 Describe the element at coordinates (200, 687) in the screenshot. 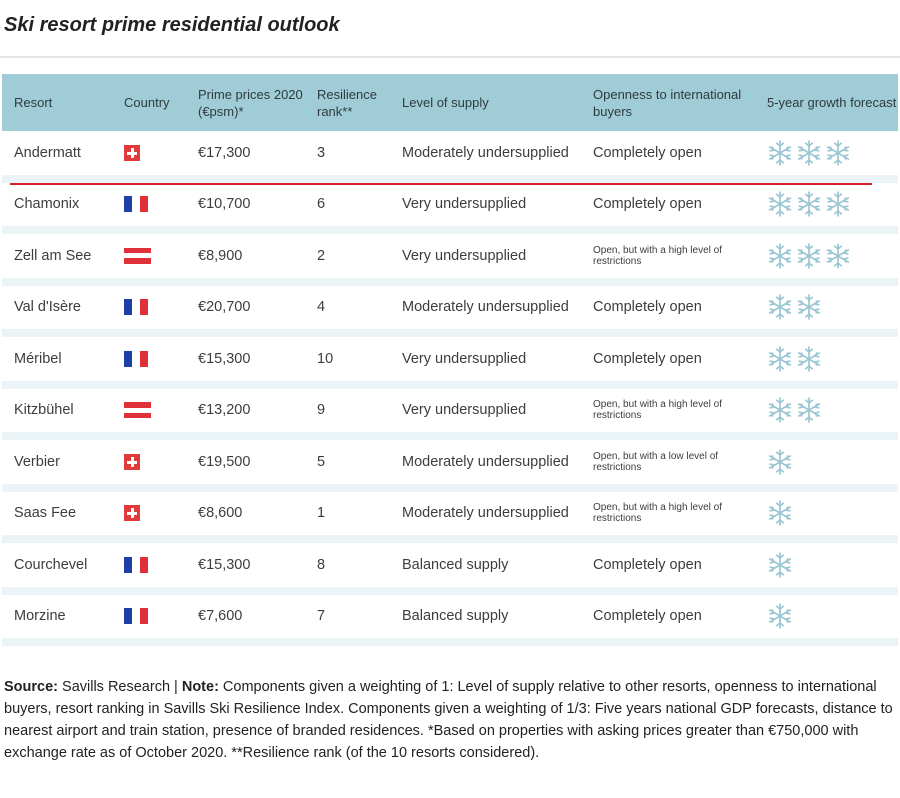

I see `note-label: Note:` at that location.